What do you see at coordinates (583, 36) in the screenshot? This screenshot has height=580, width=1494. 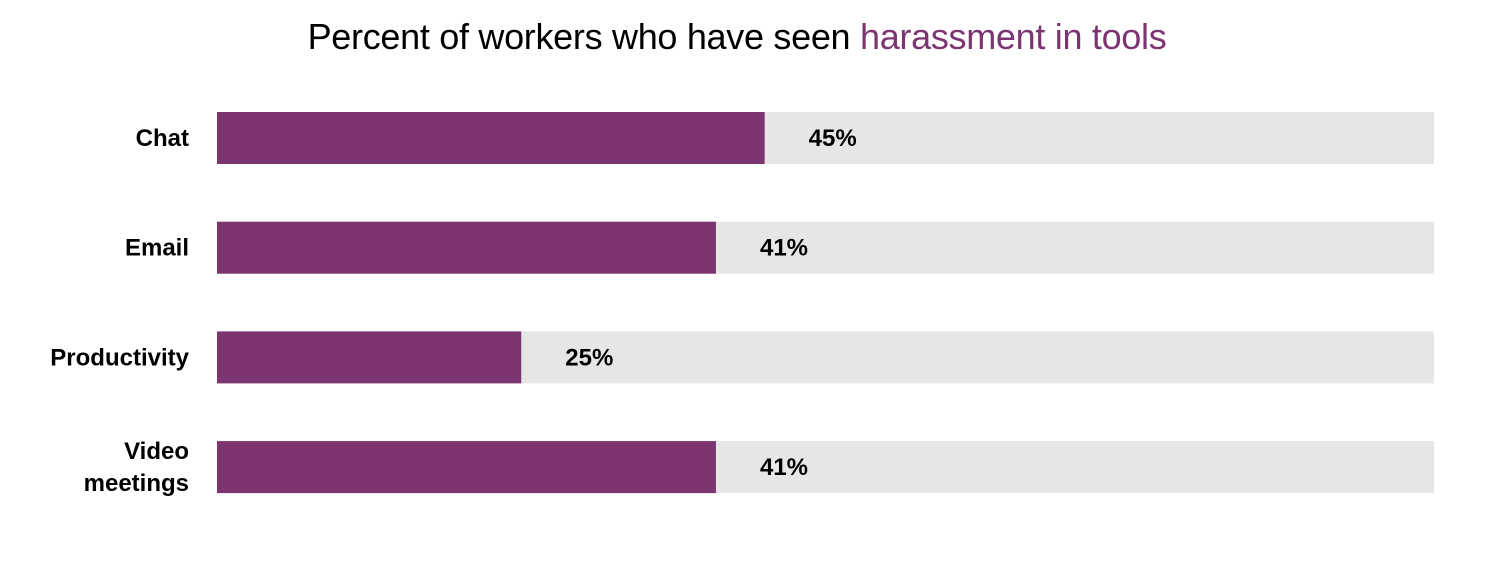 I see `title-prefix: Percent of workers who have seen` at bounding box center [583, 36].